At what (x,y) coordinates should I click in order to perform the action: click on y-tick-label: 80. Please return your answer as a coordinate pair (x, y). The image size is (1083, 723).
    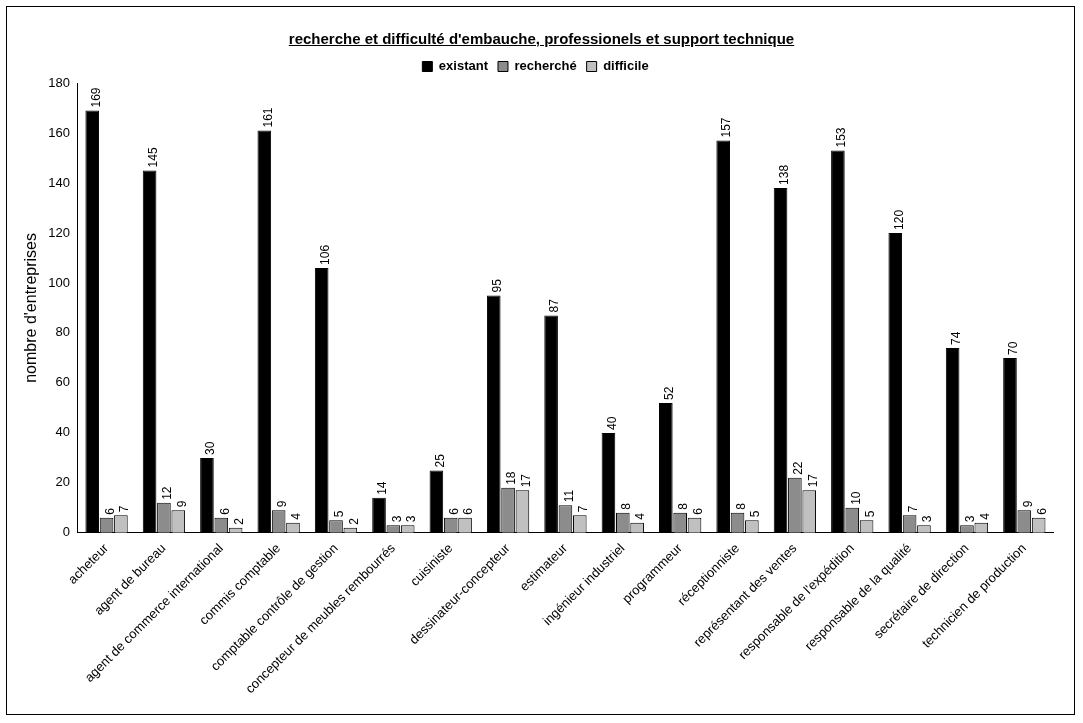
    Looking at the image, I should click on (62, 332).